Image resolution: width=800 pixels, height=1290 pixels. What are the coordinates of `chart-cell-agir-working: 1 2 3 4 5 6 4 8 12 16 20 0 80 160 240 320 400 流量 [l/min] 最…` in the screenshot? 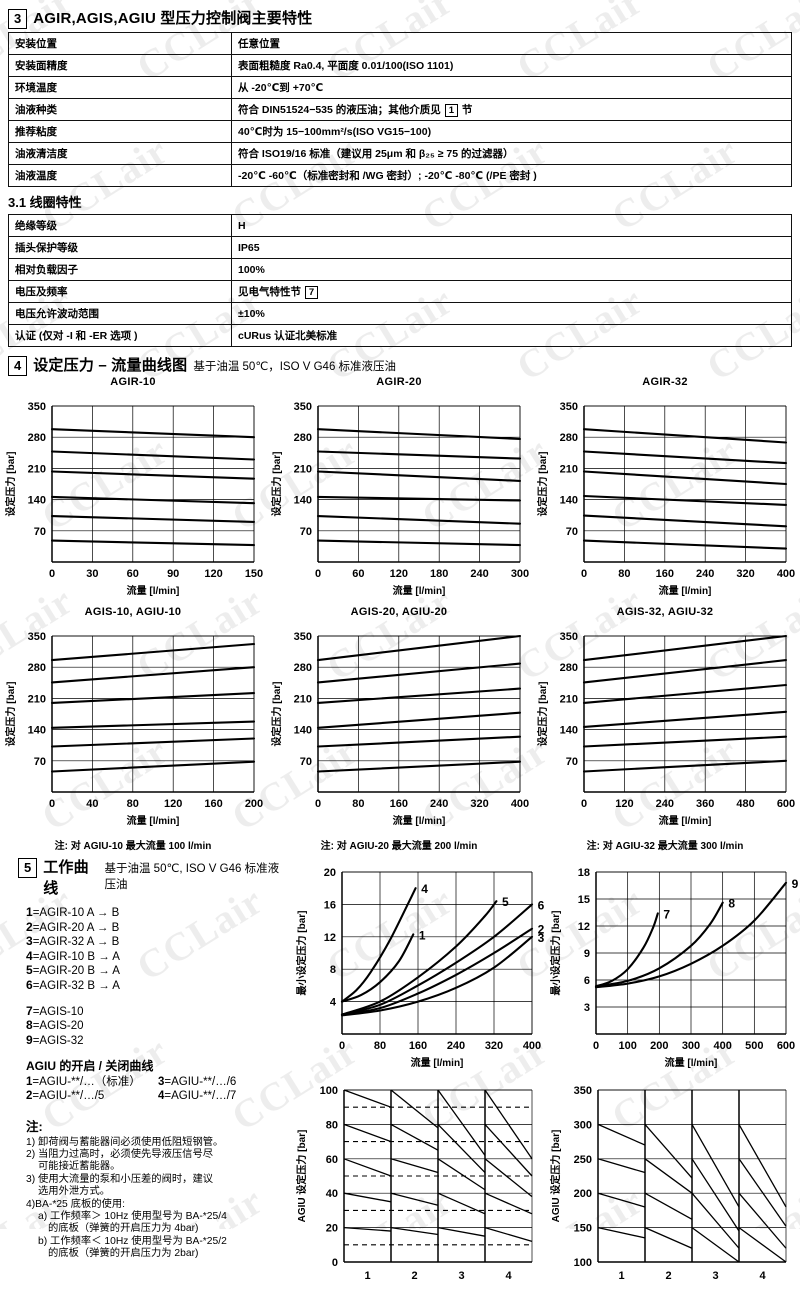 It's located at (419, 967).